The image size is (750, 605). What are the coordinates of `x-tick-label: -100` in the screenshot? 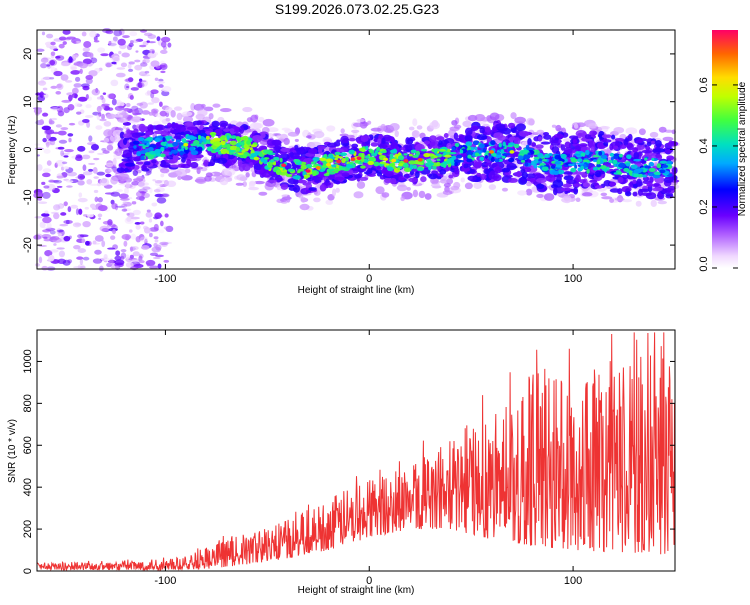 It's located at (165, 581).